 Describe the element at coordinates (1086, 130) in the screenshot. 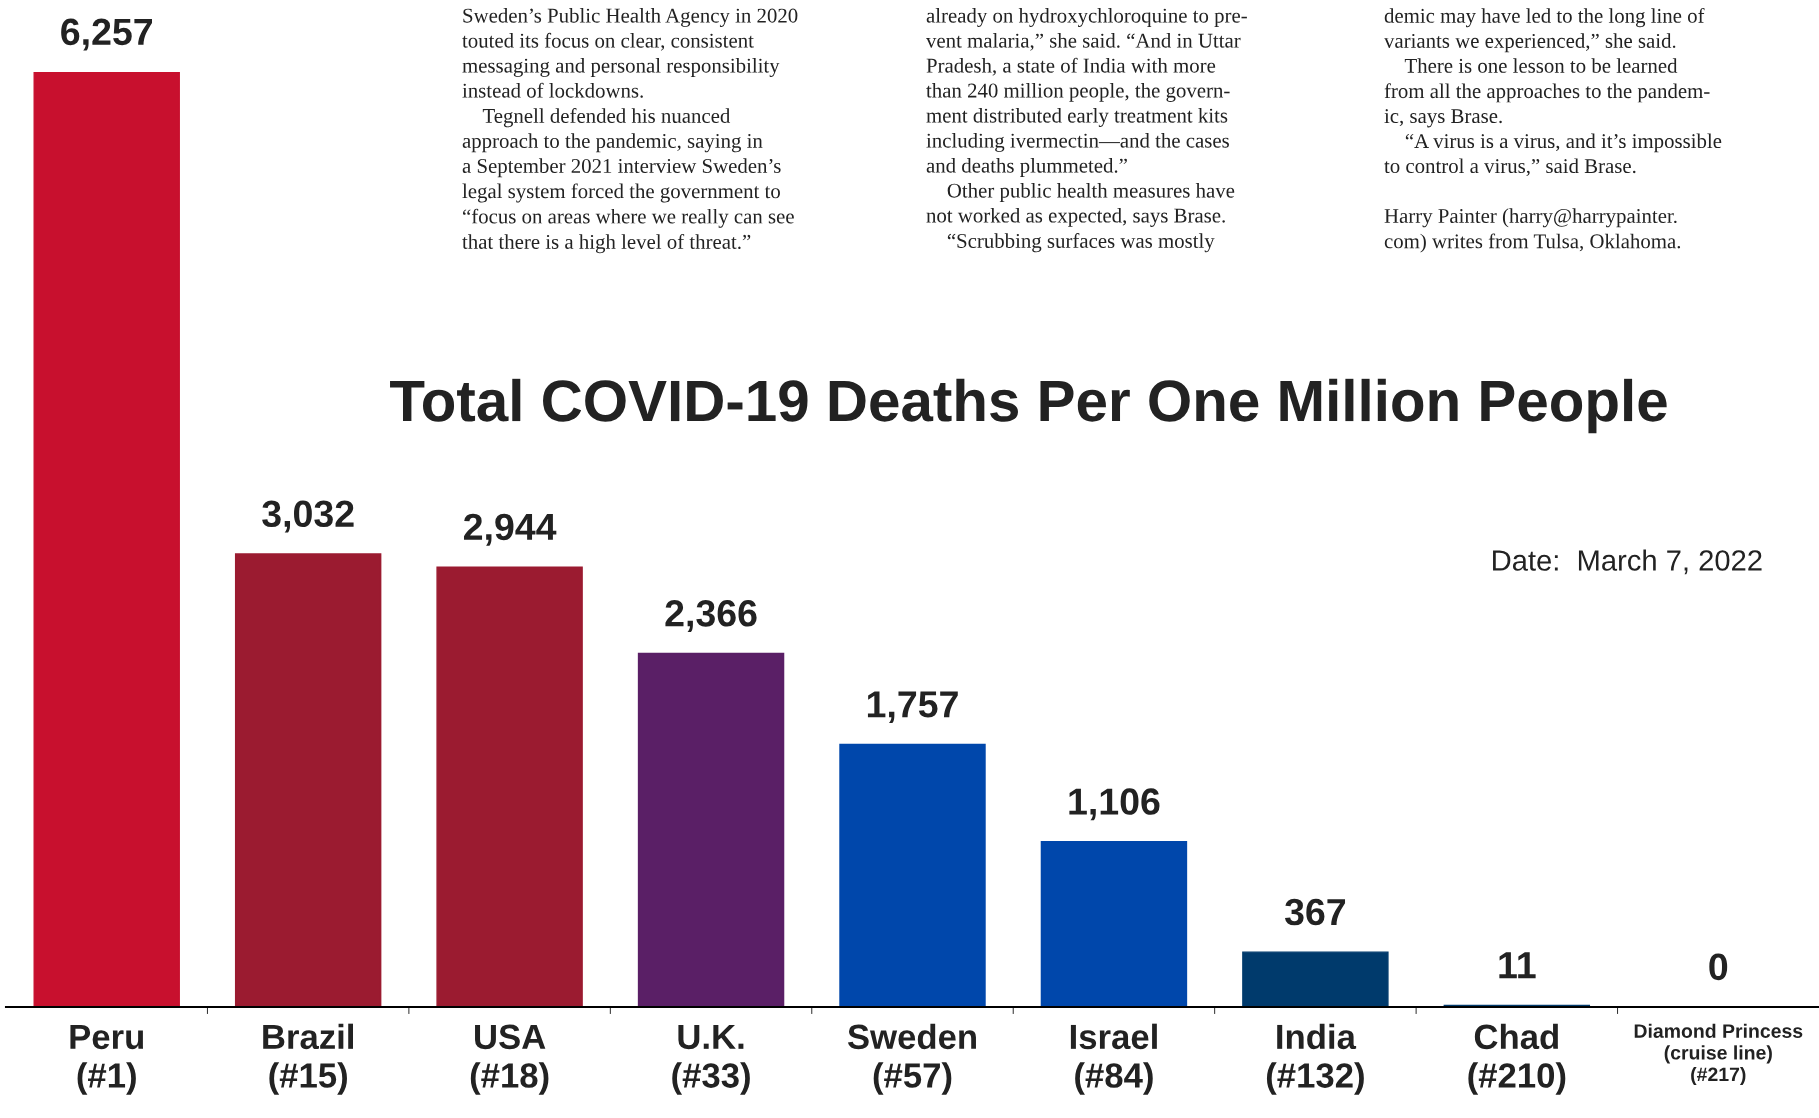

I see `text: already on hydroxychloroquine to pre- vent malaria,” she said. “And in Uttar Pradesh, a state of India with more than 240 million people, the govern- ment distributed early treatment kits including ivermectin—and the cases and deaths plummeted.” Other public health measures have not worked as expected, says Brase. “Scrubbing surfaces was mostly` at that location.